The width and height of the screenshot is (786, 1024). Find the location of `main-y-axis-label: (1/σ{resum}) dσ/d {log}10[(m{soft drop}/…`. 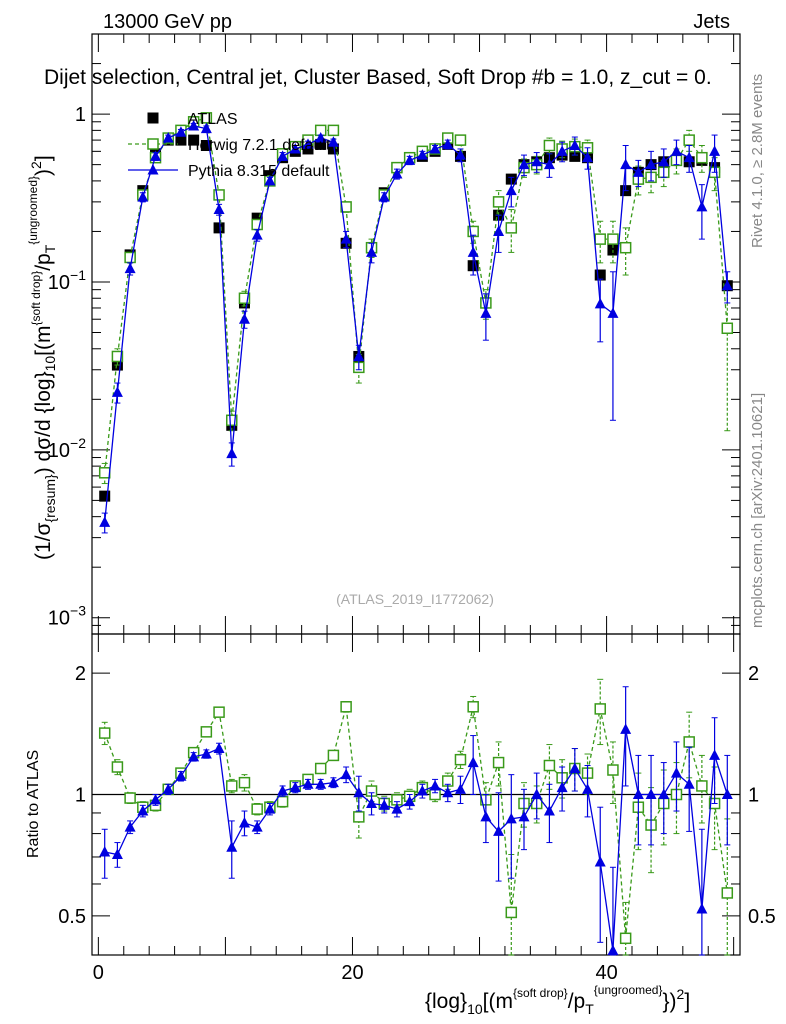

main-y-axis-label: (1/σ{resum}) dσ/d {log}10[(m{soft drop}/… is located at coordinates (42, 357).